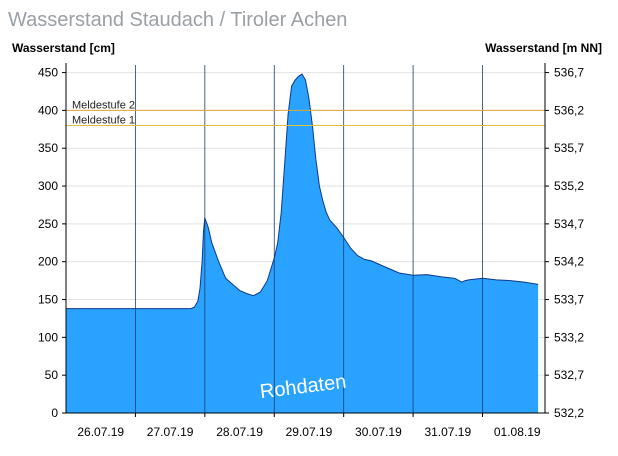  I want to click on y-tick-label-left: 200, so click(48, 262).